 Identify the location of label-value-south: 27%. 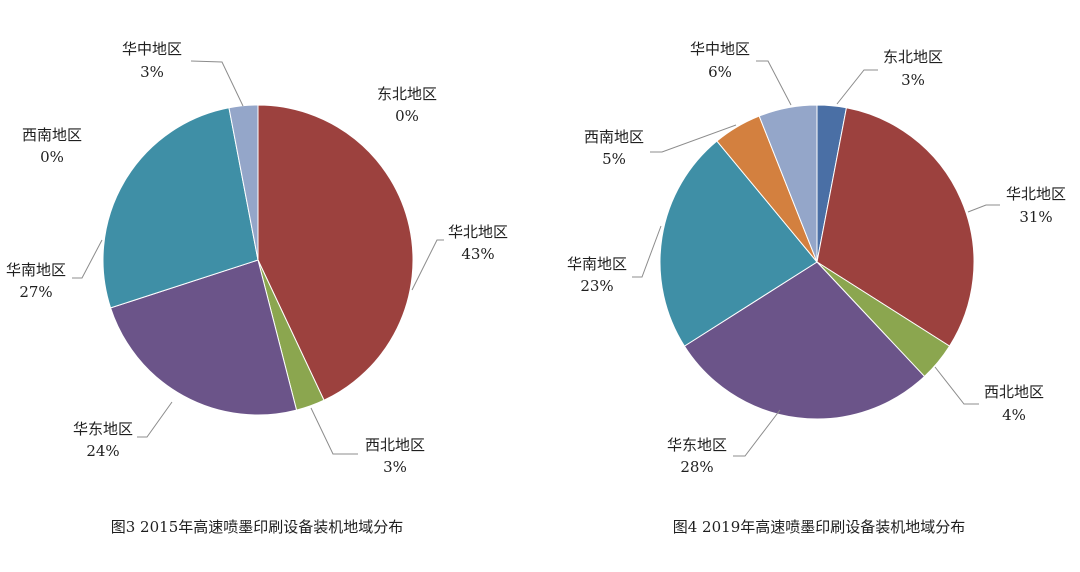
(35, 292).